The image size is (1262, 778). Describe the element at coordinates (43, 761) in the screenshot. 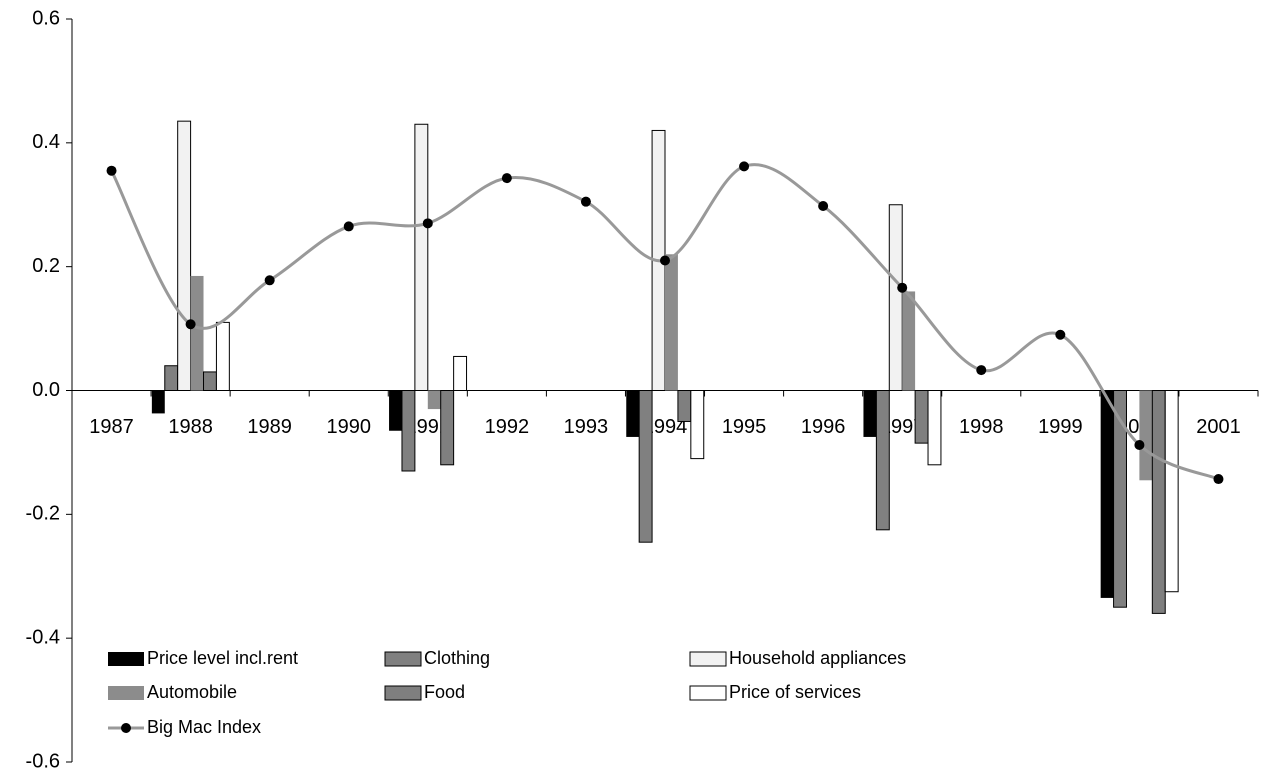

I see `y-tick-label: -0.6` at that location.